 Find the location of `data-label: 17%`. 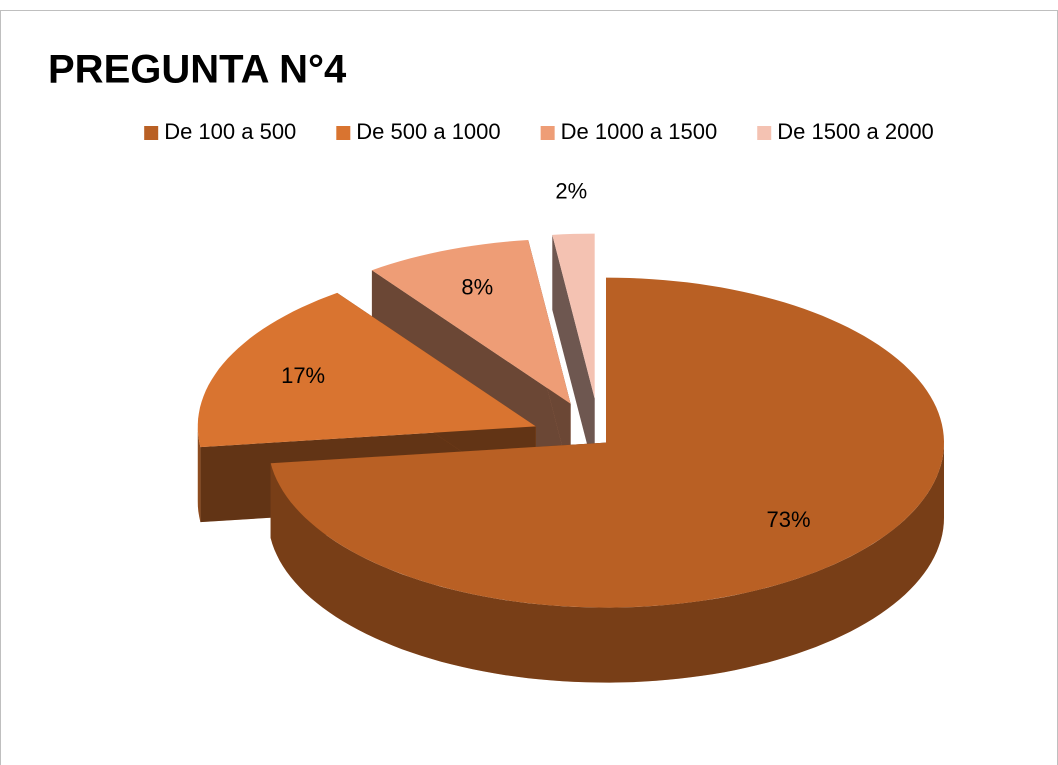

data-label: 17% is located at coordinates (303, 375).